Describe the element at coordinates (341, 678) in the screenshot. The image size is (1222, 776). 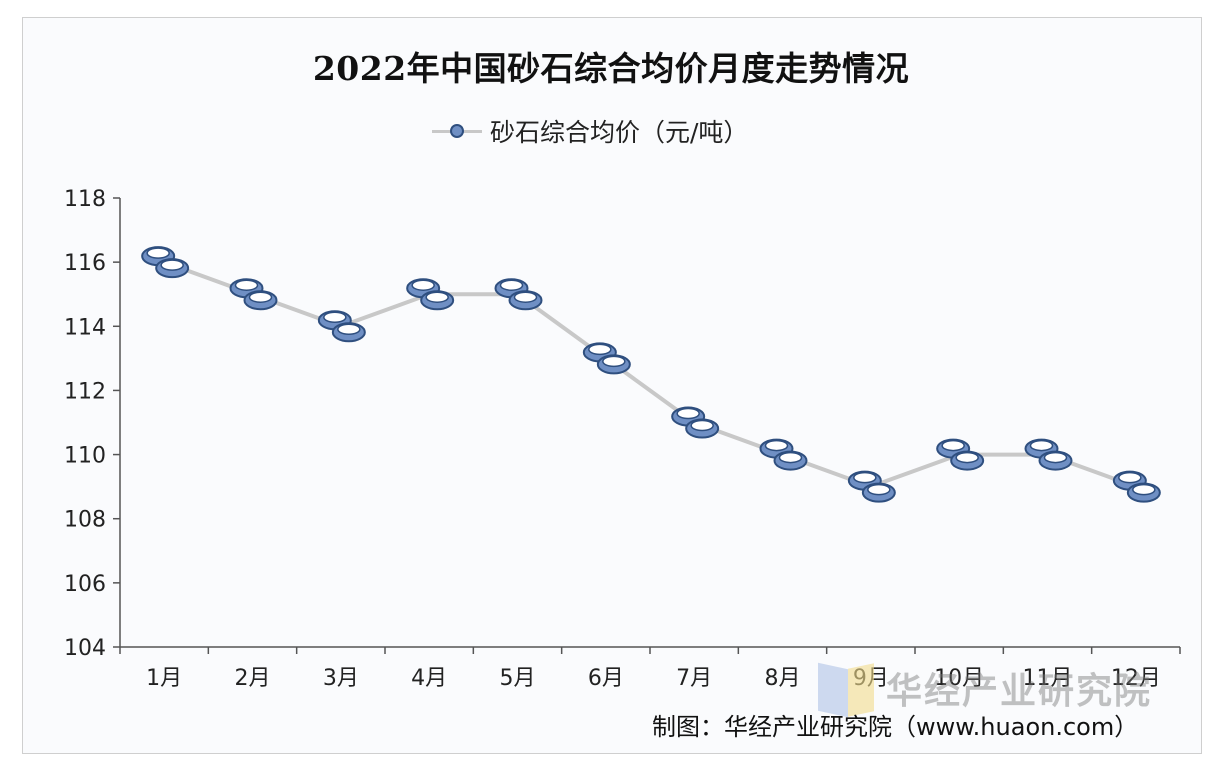
I see `x-tick-label: 3月` at that location.